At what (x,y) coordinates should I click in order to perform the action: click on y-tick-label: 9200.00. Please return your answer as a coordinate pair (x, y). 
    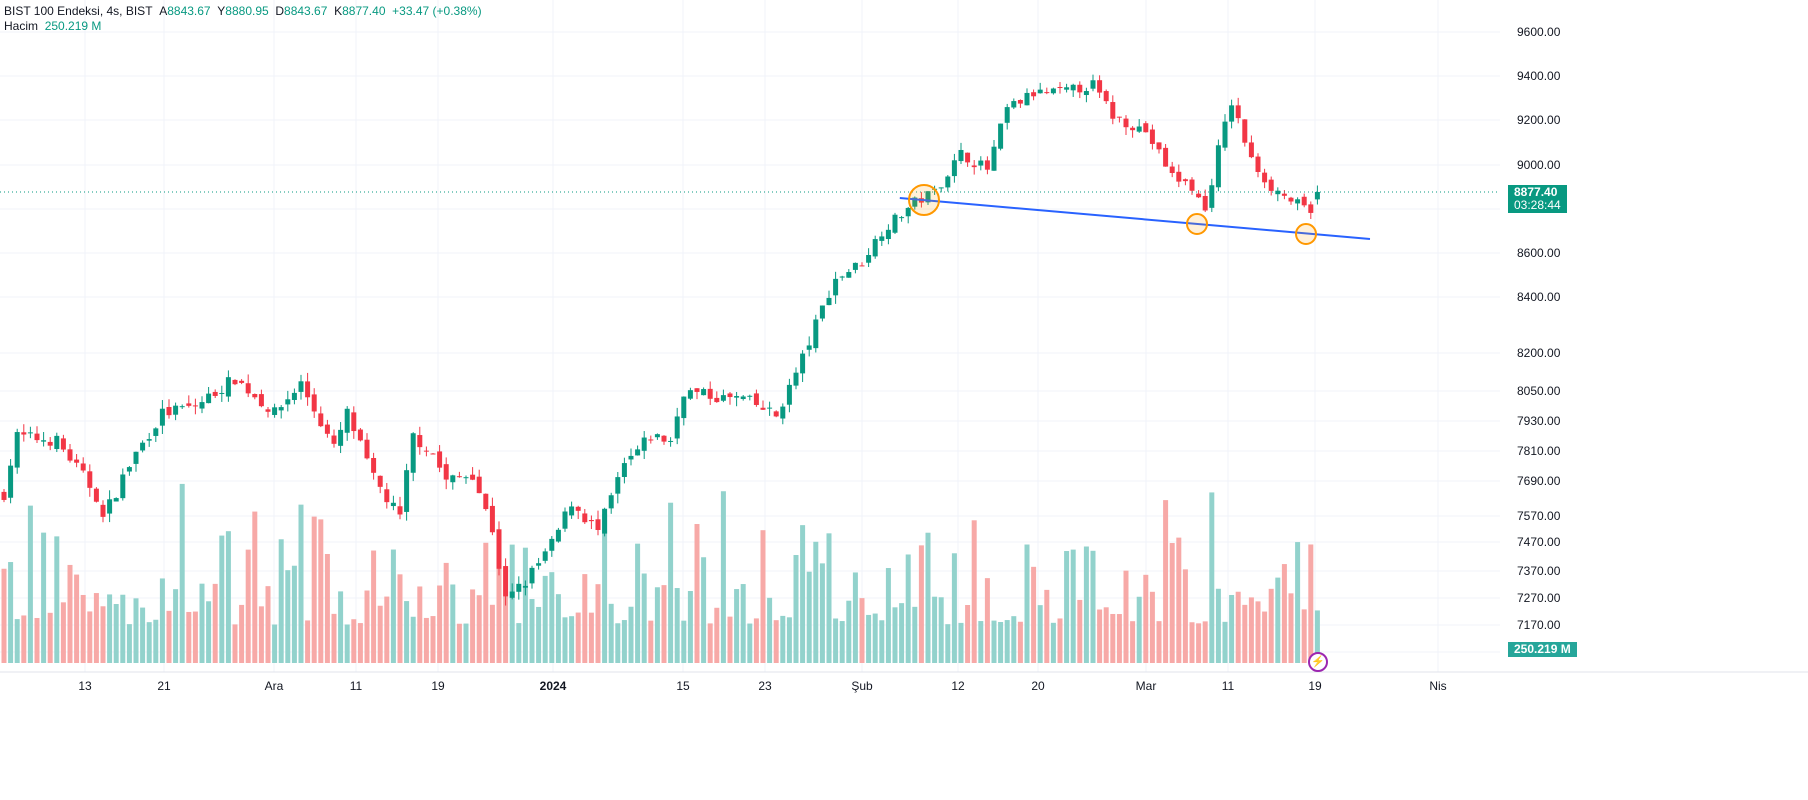
    Looking at the image, I should click on (1539, 120).